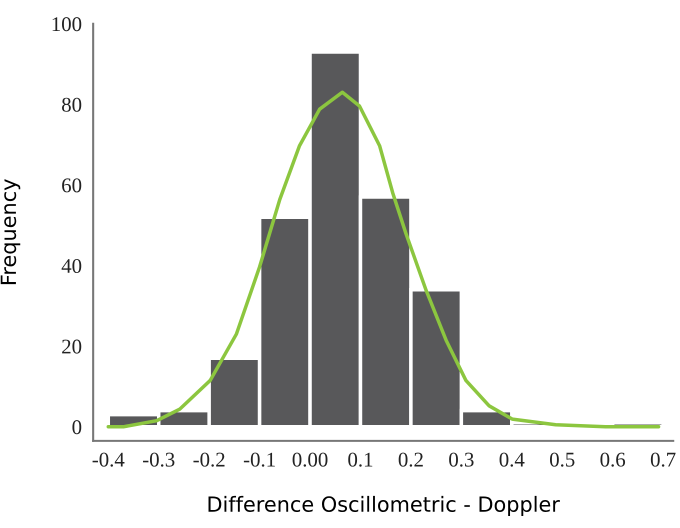  I want to click on x-tick-label: 0.7, so click(663, 459).